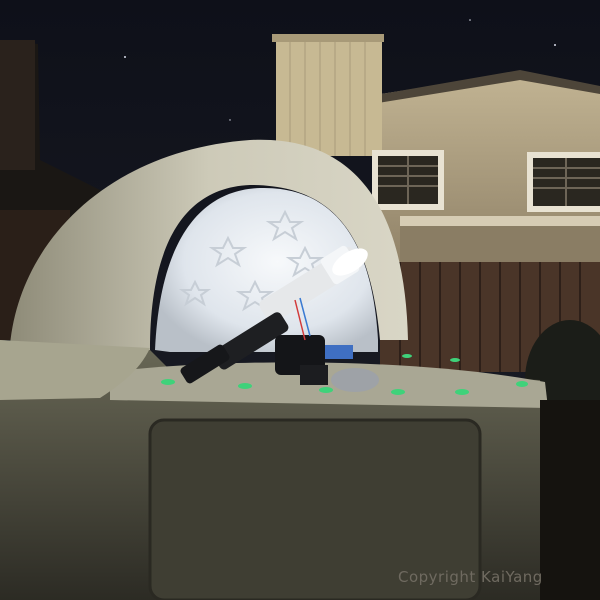 The width and height of the screenshot is (600, 600). I want to click on dome-interior, so click(266, 269).